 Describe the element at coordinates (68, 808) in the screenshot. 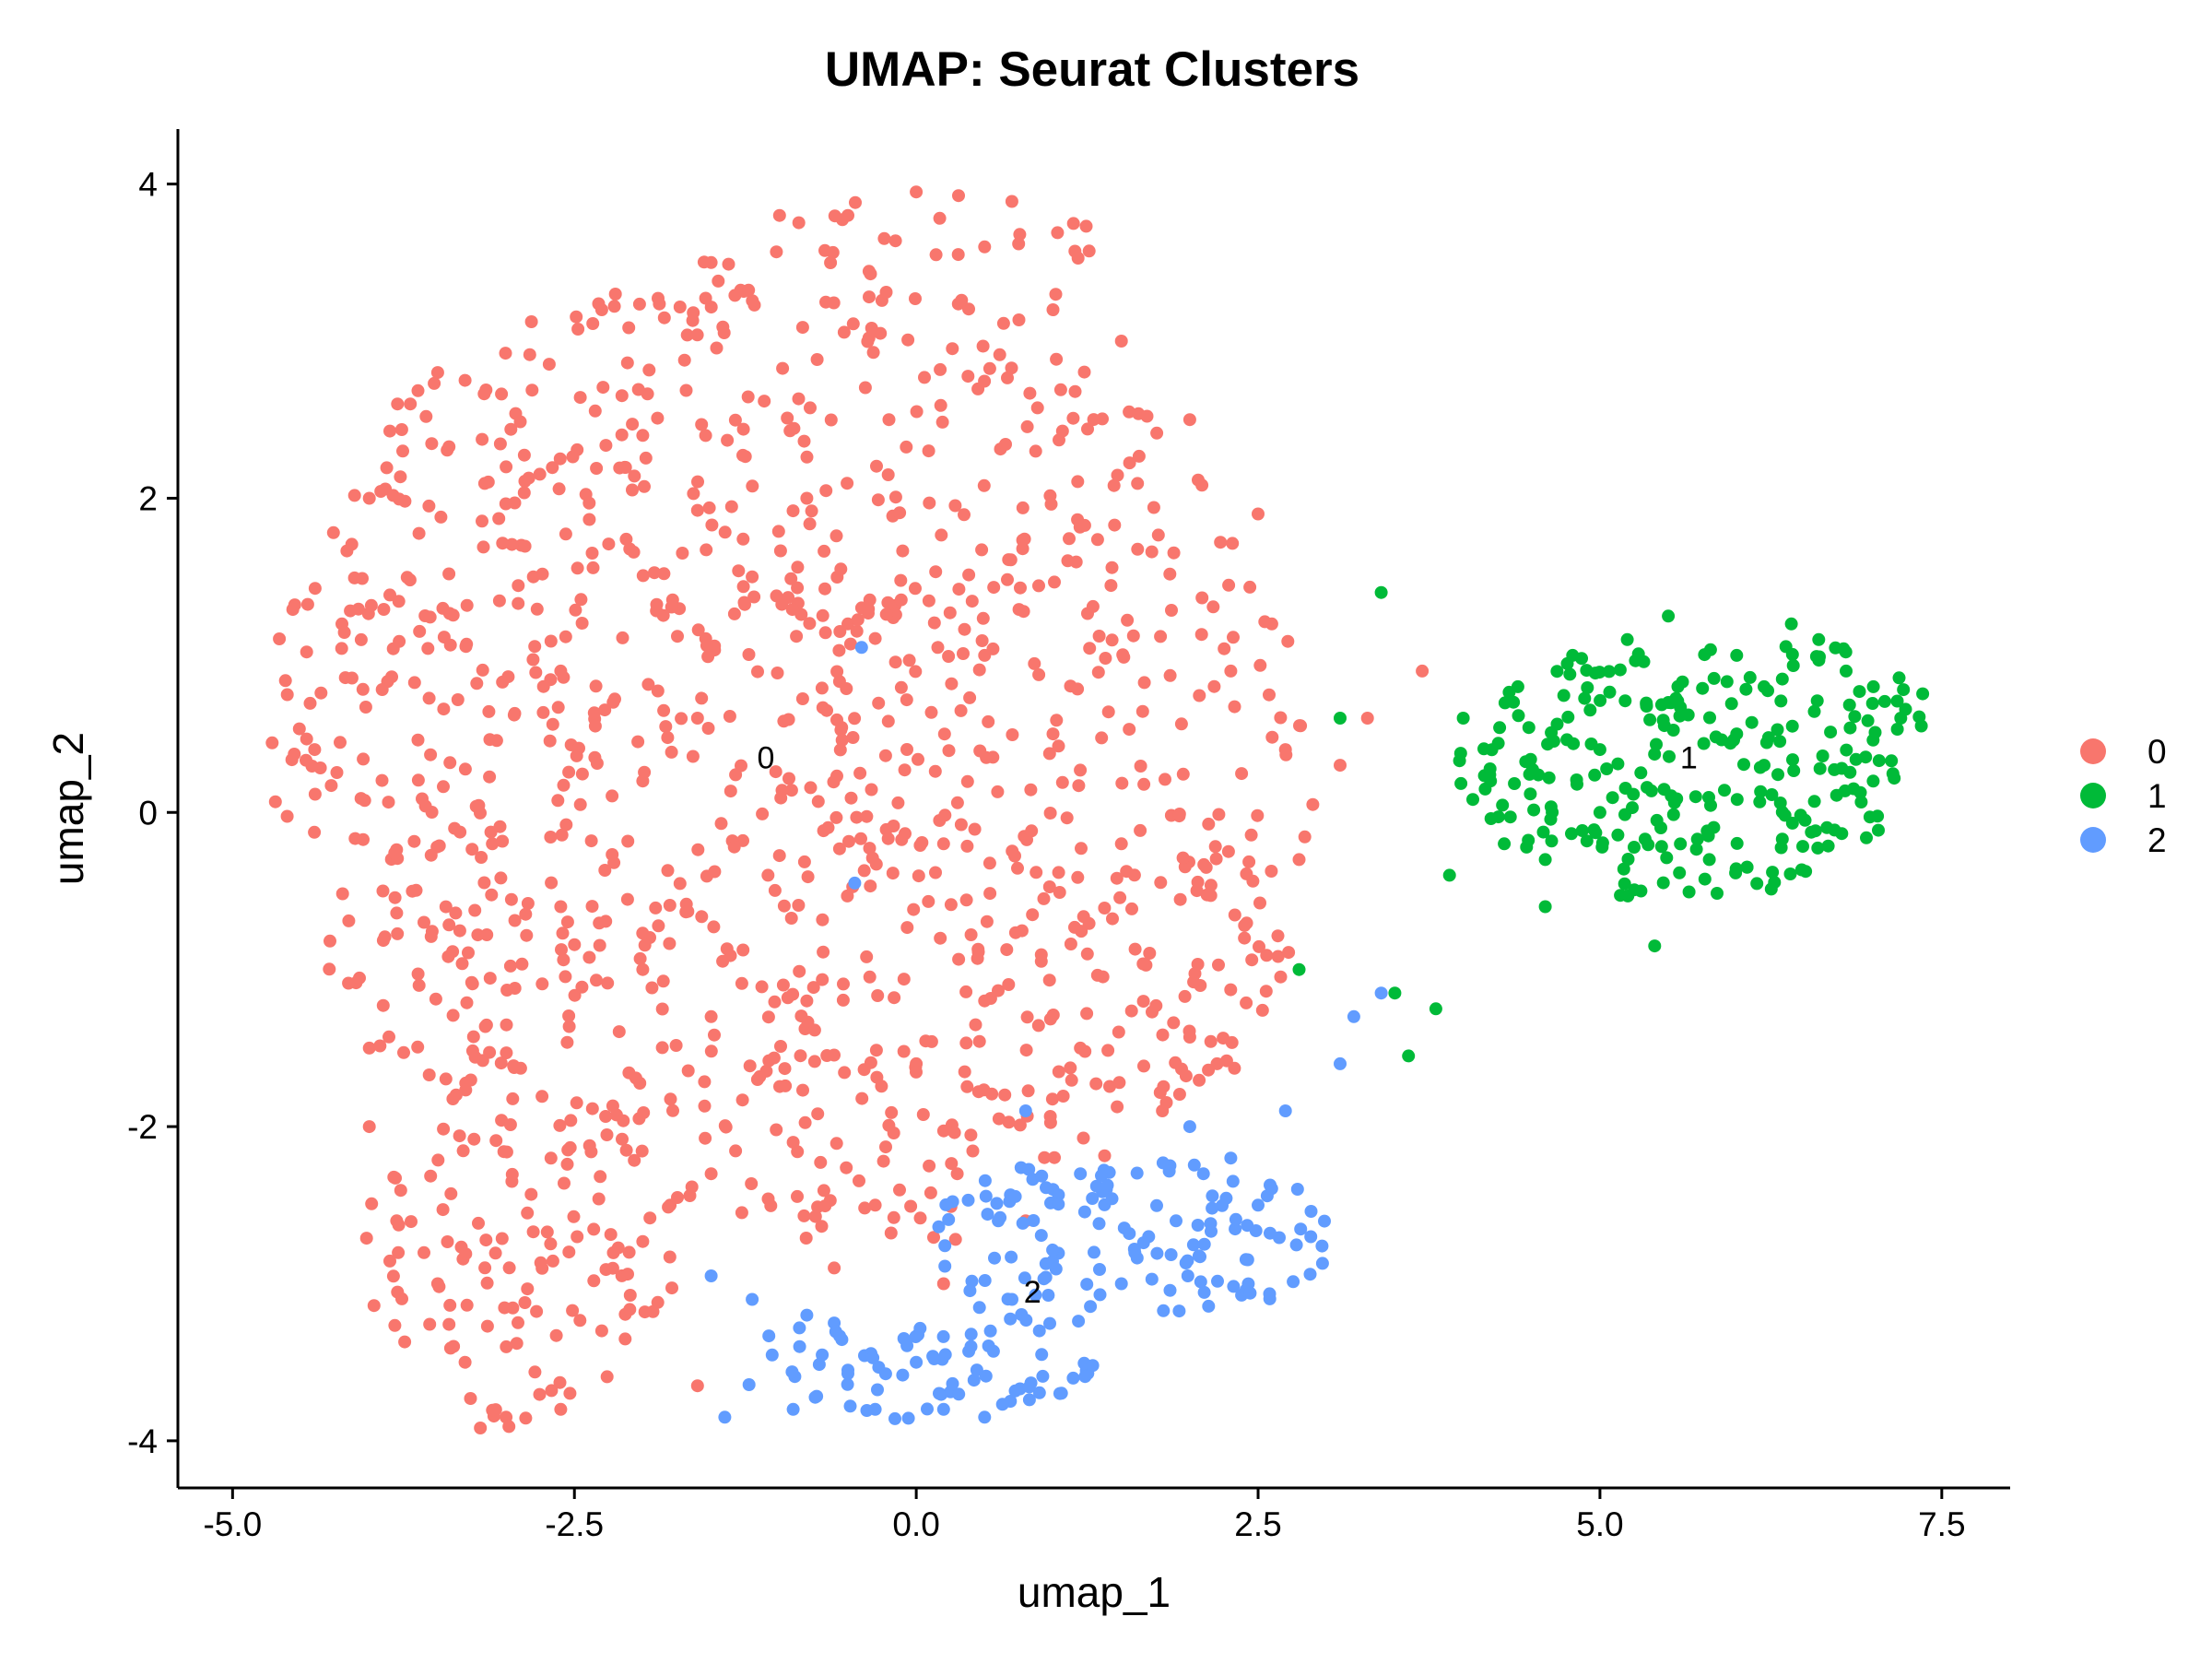

I see `y-axis-title: umap_2` at that location.